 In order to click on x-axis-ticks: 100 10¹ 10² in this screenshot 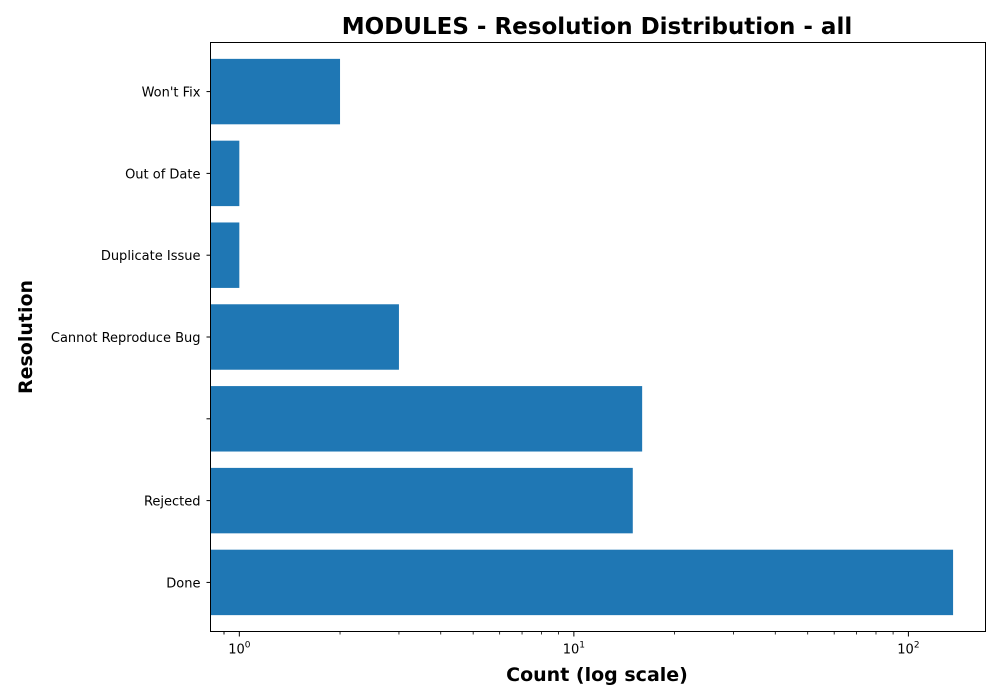, I will do `click(571, 644)`.